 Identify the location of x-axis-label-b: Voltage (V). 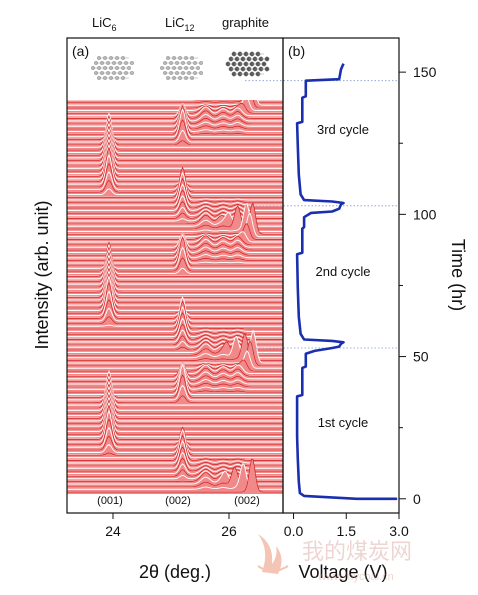
(342, 572).